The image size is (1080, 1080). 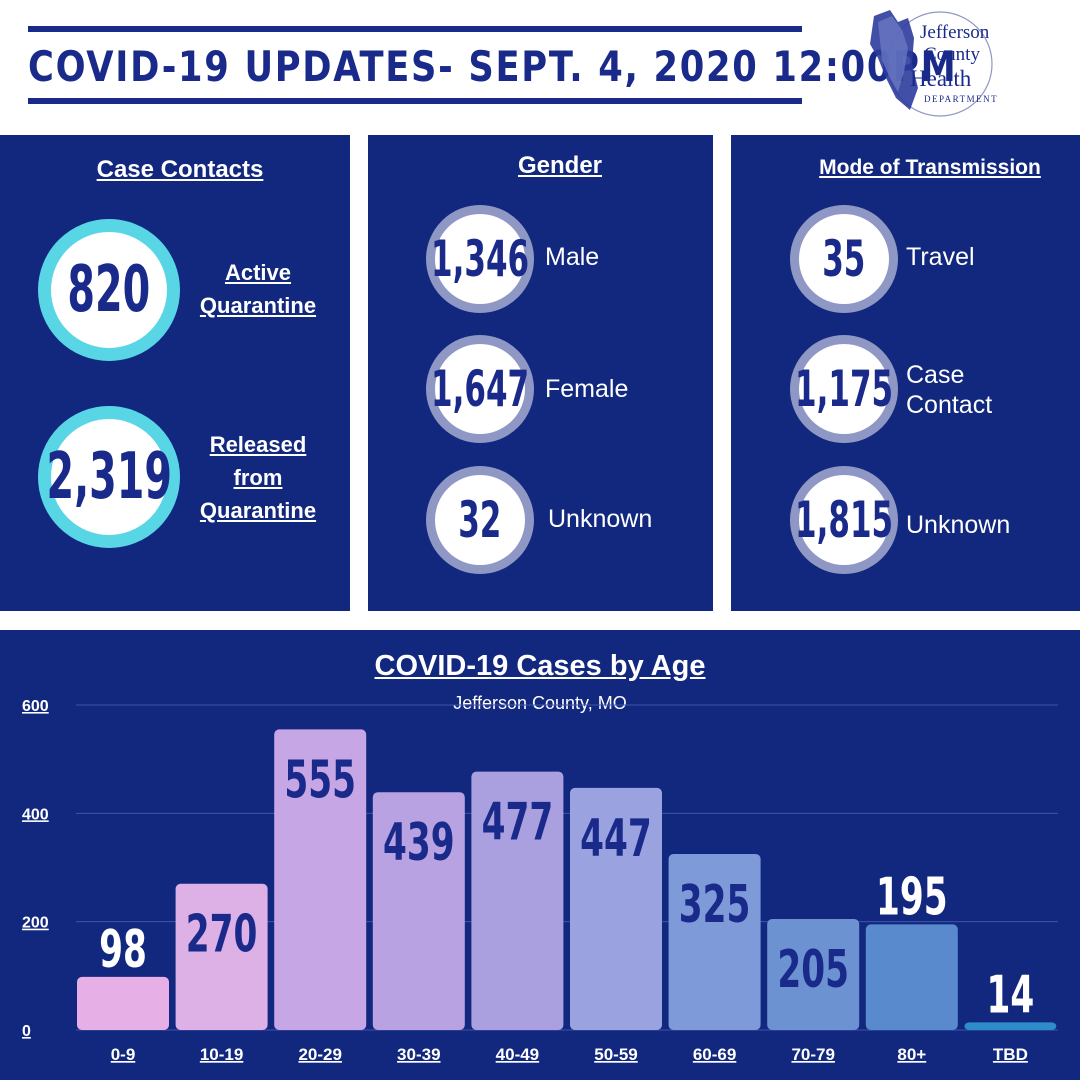 I want to click on chart-subtitle: Jefferson County, MO, so click(x=540, y=703).